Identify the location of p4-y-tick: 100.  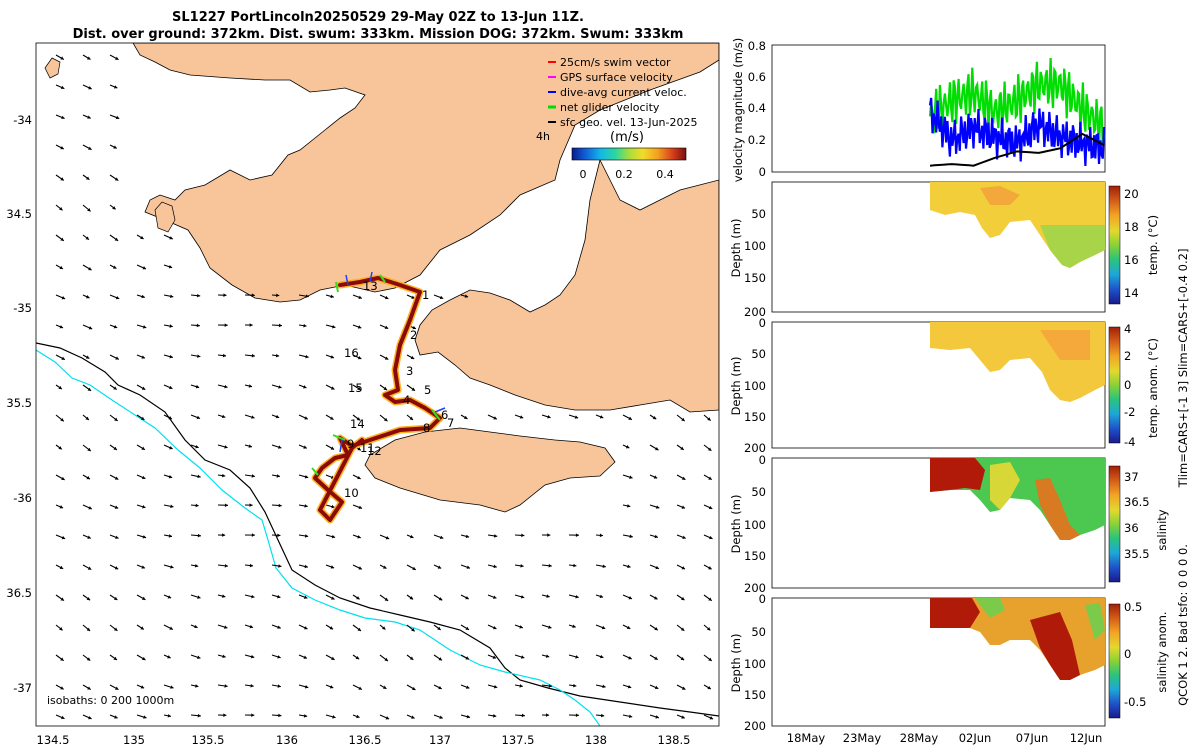
(755, 525).